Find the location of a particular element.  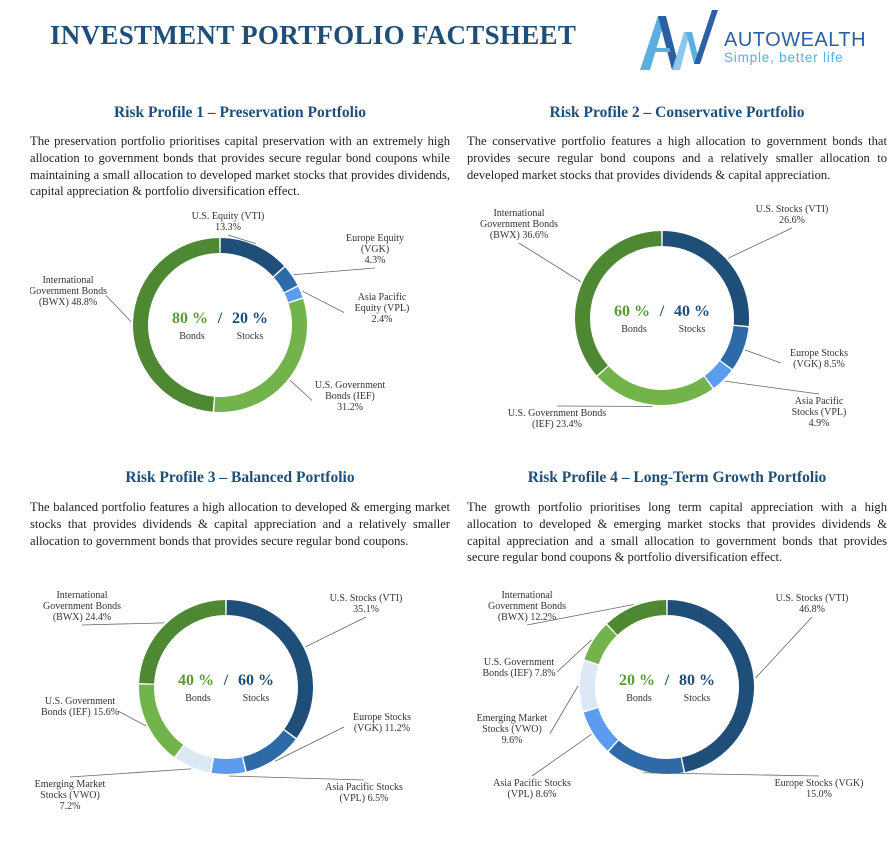

slice-label-vti: U.S. Equity (VTI) 13.3% is located at coordinates (228, 222).